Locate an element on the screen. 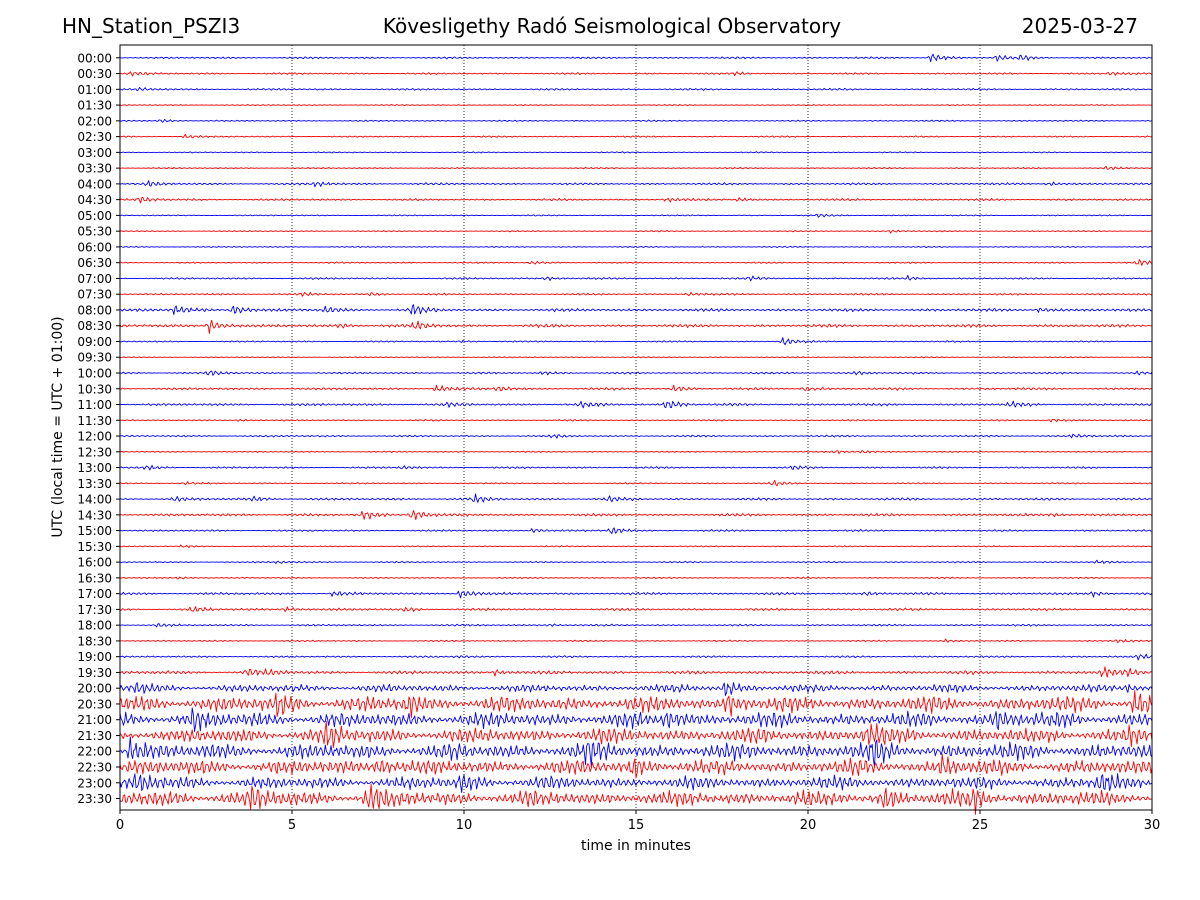 The width and height of the screenshot is (1200, 900). y-tick-label: 17:30 is located at coordinates (94, 610).